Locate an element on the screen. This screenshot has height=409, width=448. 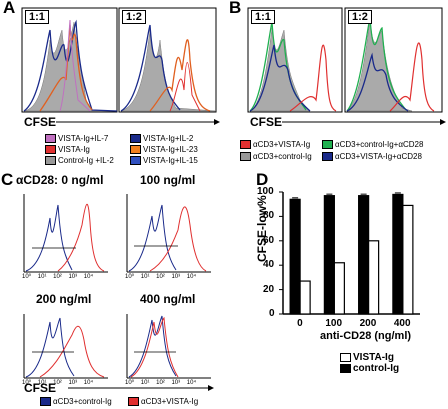
panel-c-legend-item: αCD3+control-Ig is located at coordinates (76, 402).